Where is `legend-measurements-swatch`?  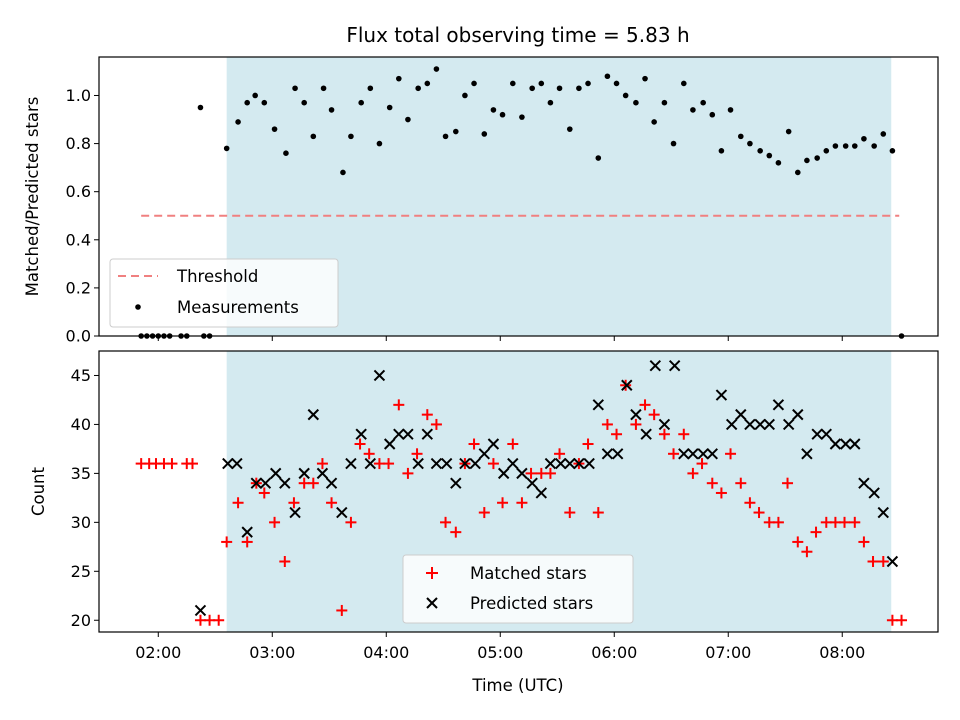
legend-measurements-swatch is located at coordinates (138, 307).